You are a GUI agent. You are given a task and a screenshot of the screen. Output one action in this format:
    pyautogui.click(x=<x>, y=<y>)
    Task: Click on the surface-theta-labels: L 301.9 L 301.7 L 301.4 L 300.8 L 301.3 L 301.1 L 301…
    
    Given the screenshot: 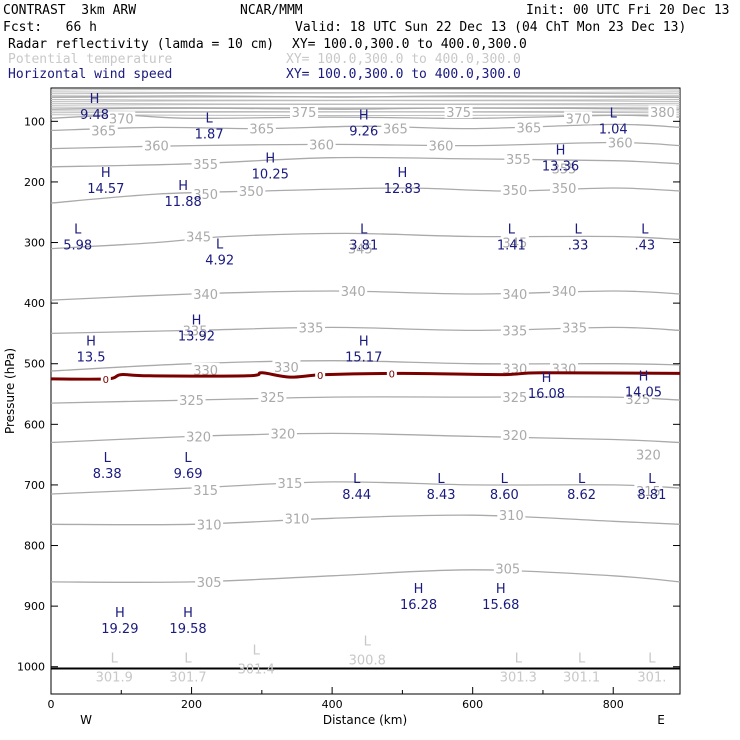 What is the action you would take?
    pyautogui.click(x=381, y=660)
    